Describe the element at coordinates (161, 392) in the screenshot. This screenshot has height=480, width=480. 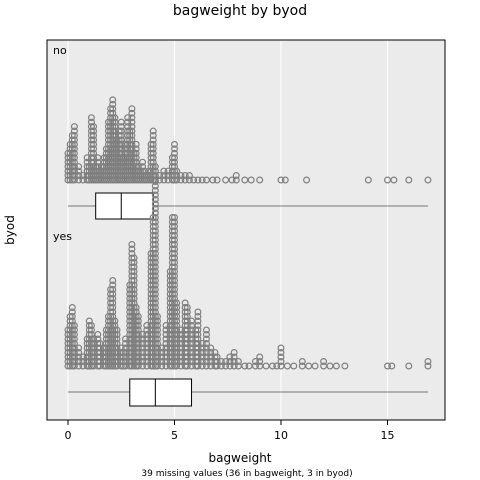
I see `box-iqr` at that location.